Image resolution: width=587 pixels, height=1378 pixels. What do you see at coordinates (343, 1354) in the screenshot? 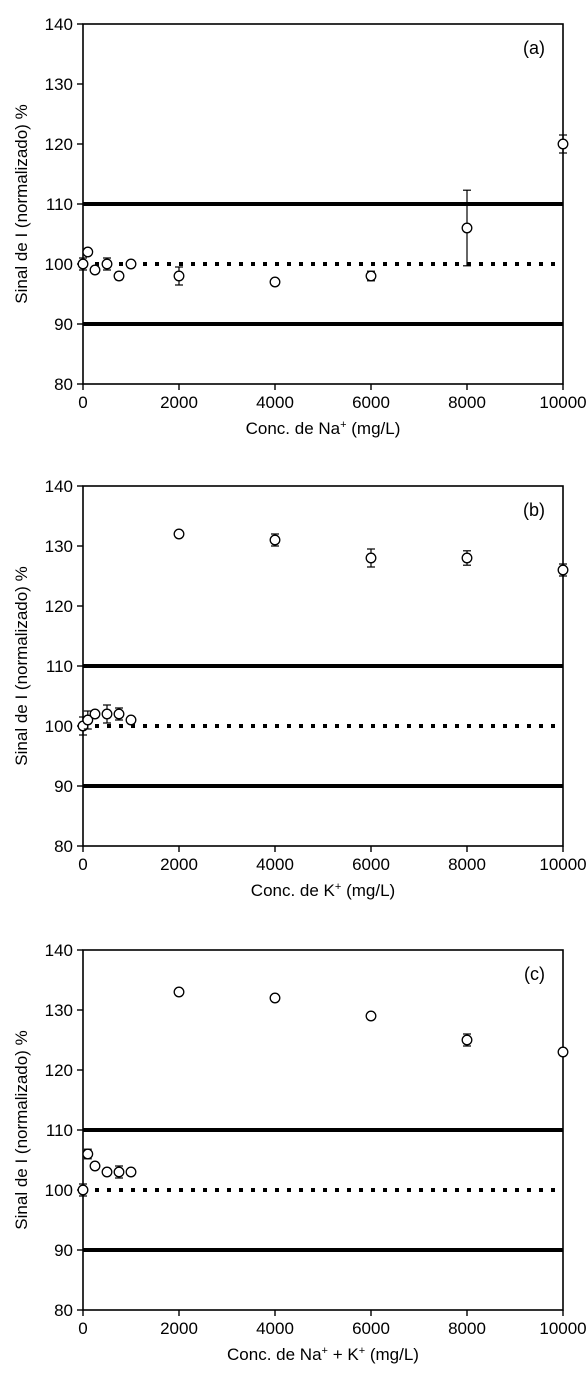
I see `x-axis-label-part: + K` at bounding box center [343, 1354].